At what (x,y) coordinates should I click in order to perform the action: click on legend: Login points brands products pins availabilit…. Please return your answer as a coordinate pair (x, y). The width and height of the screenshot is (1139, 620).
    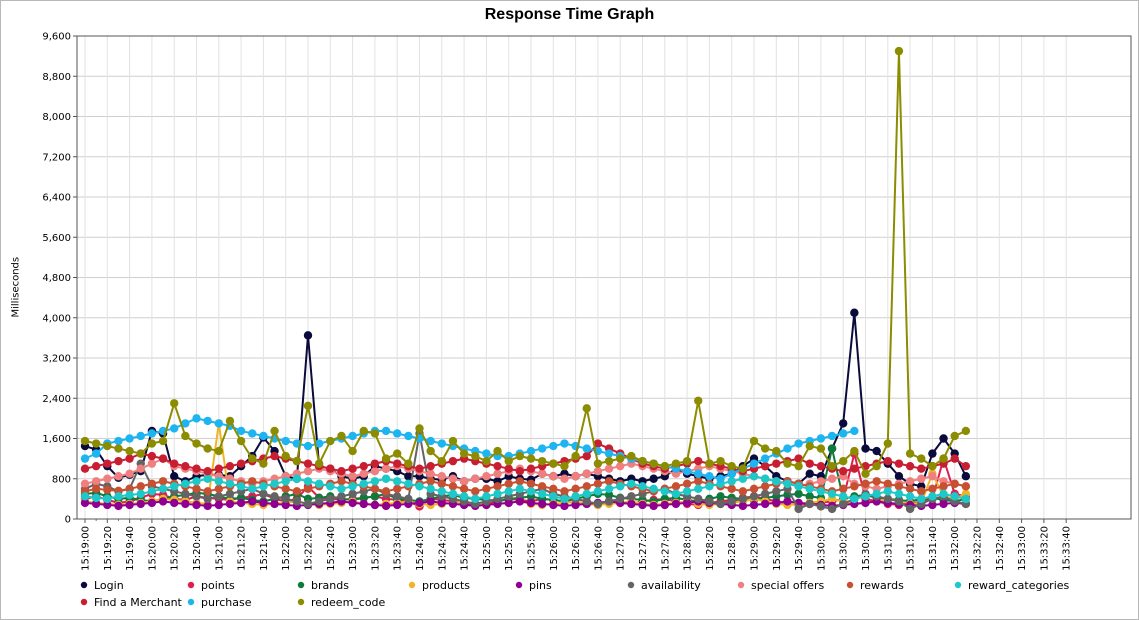
    Looking at the image, I should click on (575, 594).